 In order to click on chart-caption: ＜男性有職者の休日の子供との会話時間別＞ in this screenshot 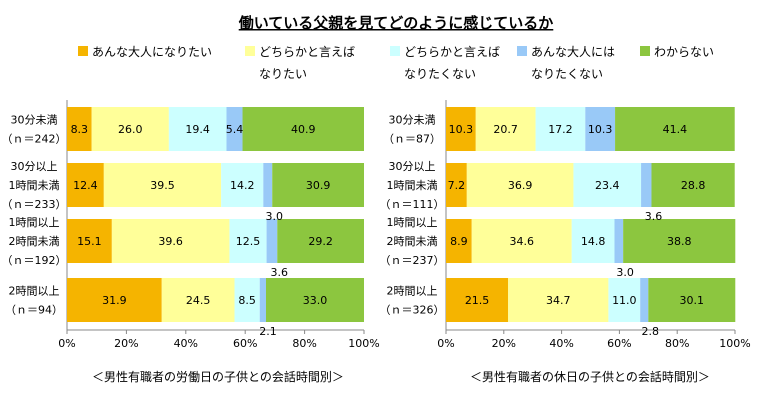, I will do `click(590, 376)`.